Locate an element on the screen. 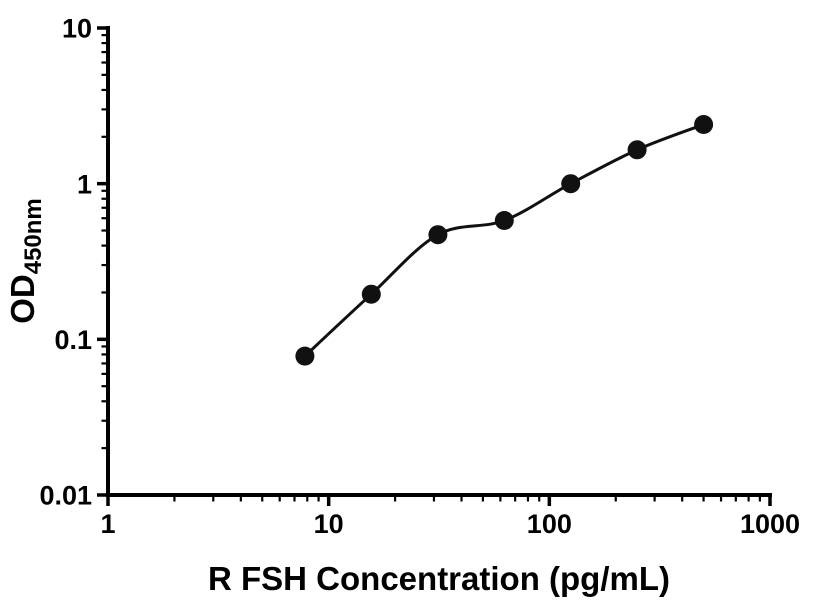 The width and height of the screenshot is (816, 612). y-axis-title: OD450nm is located at coordinates (25, 261).